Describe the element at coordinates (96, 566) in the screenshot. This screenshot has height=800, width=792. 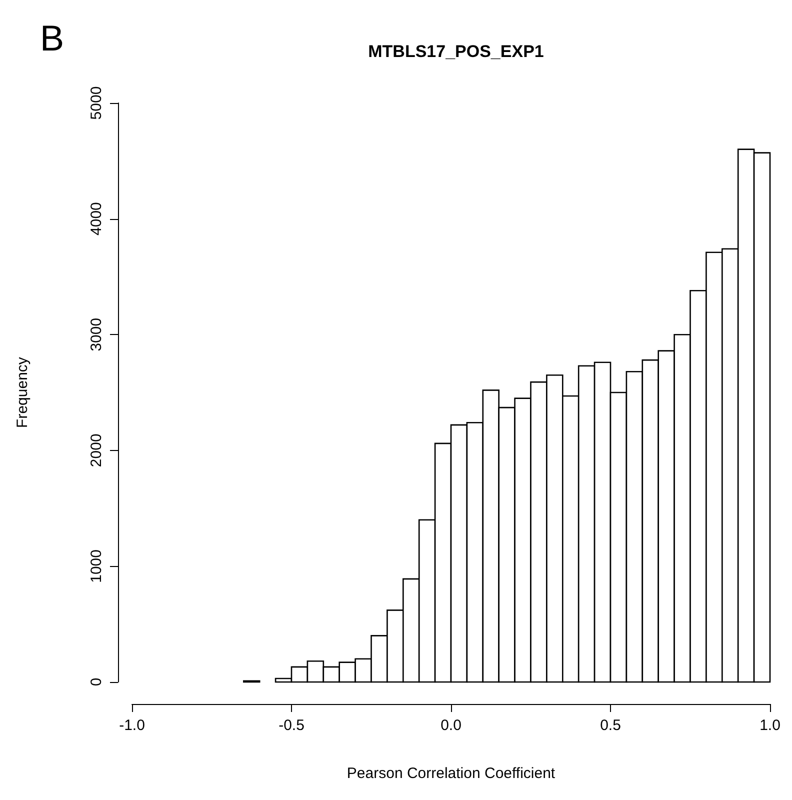
I see `y-tick-label: 1000` at that location.